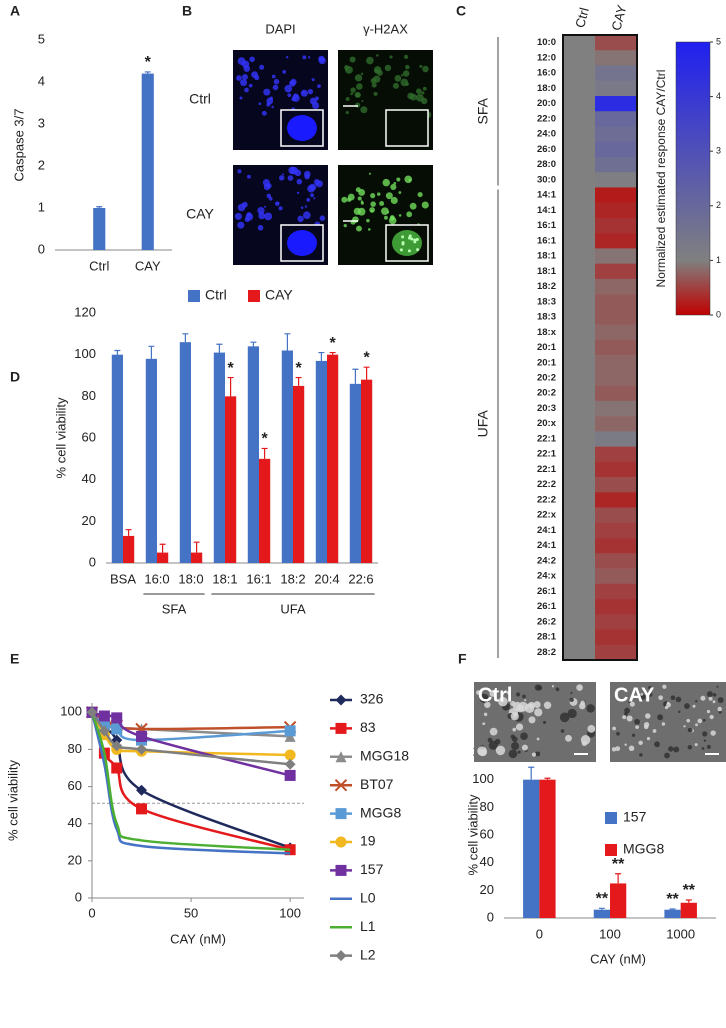 The image size is (726, 1028). What do you see at coordinates (200, 99) in the screenshot?
I see `row-label: Ctrl` at bounding box center [200, 99].